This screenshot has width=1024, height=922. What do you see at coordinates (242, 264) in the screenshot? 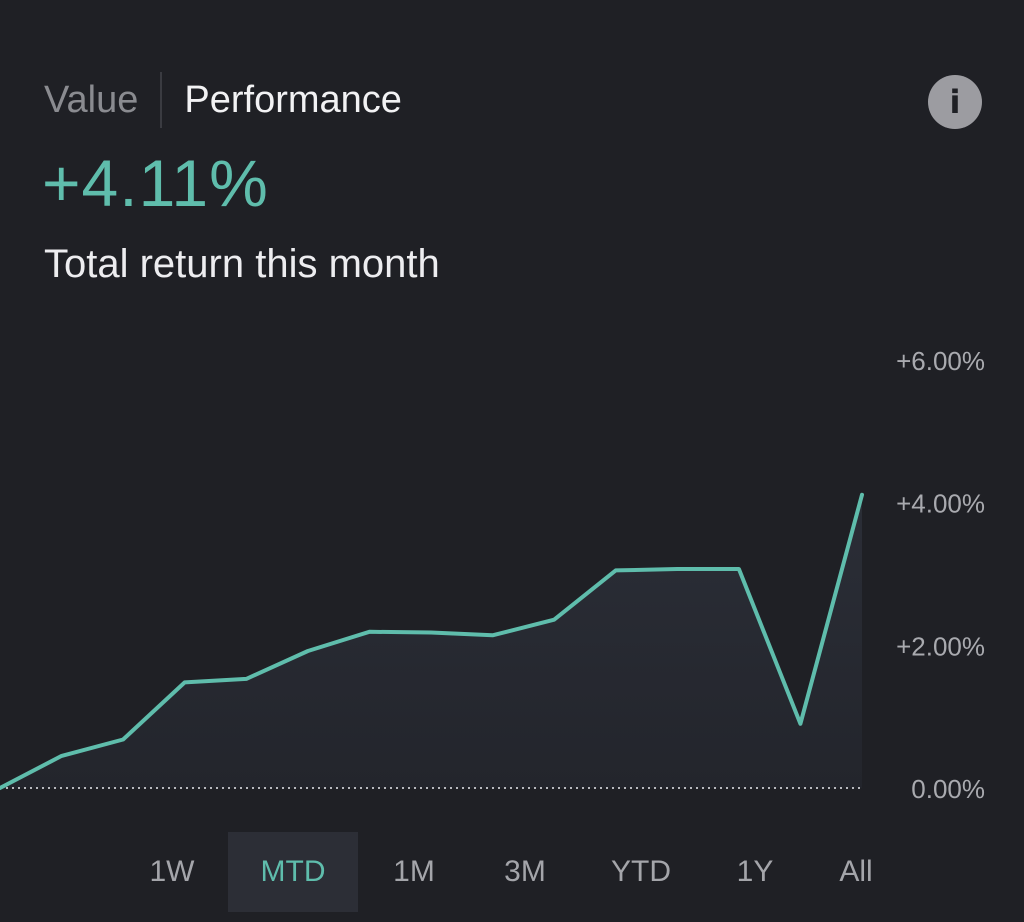
I see `total-return-caption: Total return this month` at bounding box center [242, 264].